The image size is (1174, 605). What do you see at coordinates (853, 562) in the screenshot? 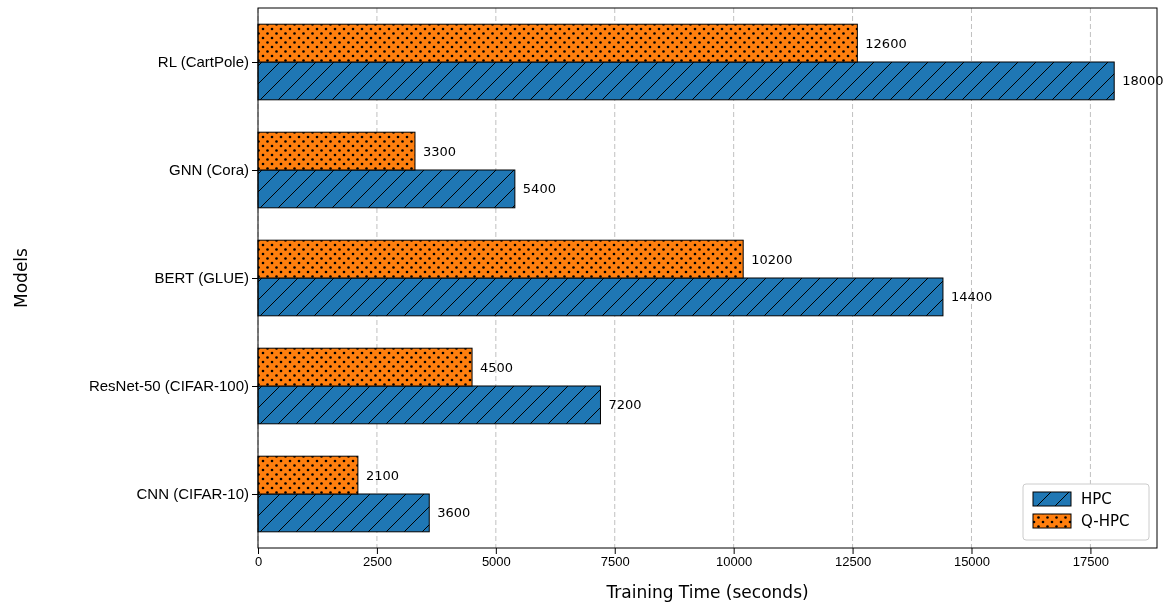
I see `x-tick-label: 12500` at bounding box center [853, 562].